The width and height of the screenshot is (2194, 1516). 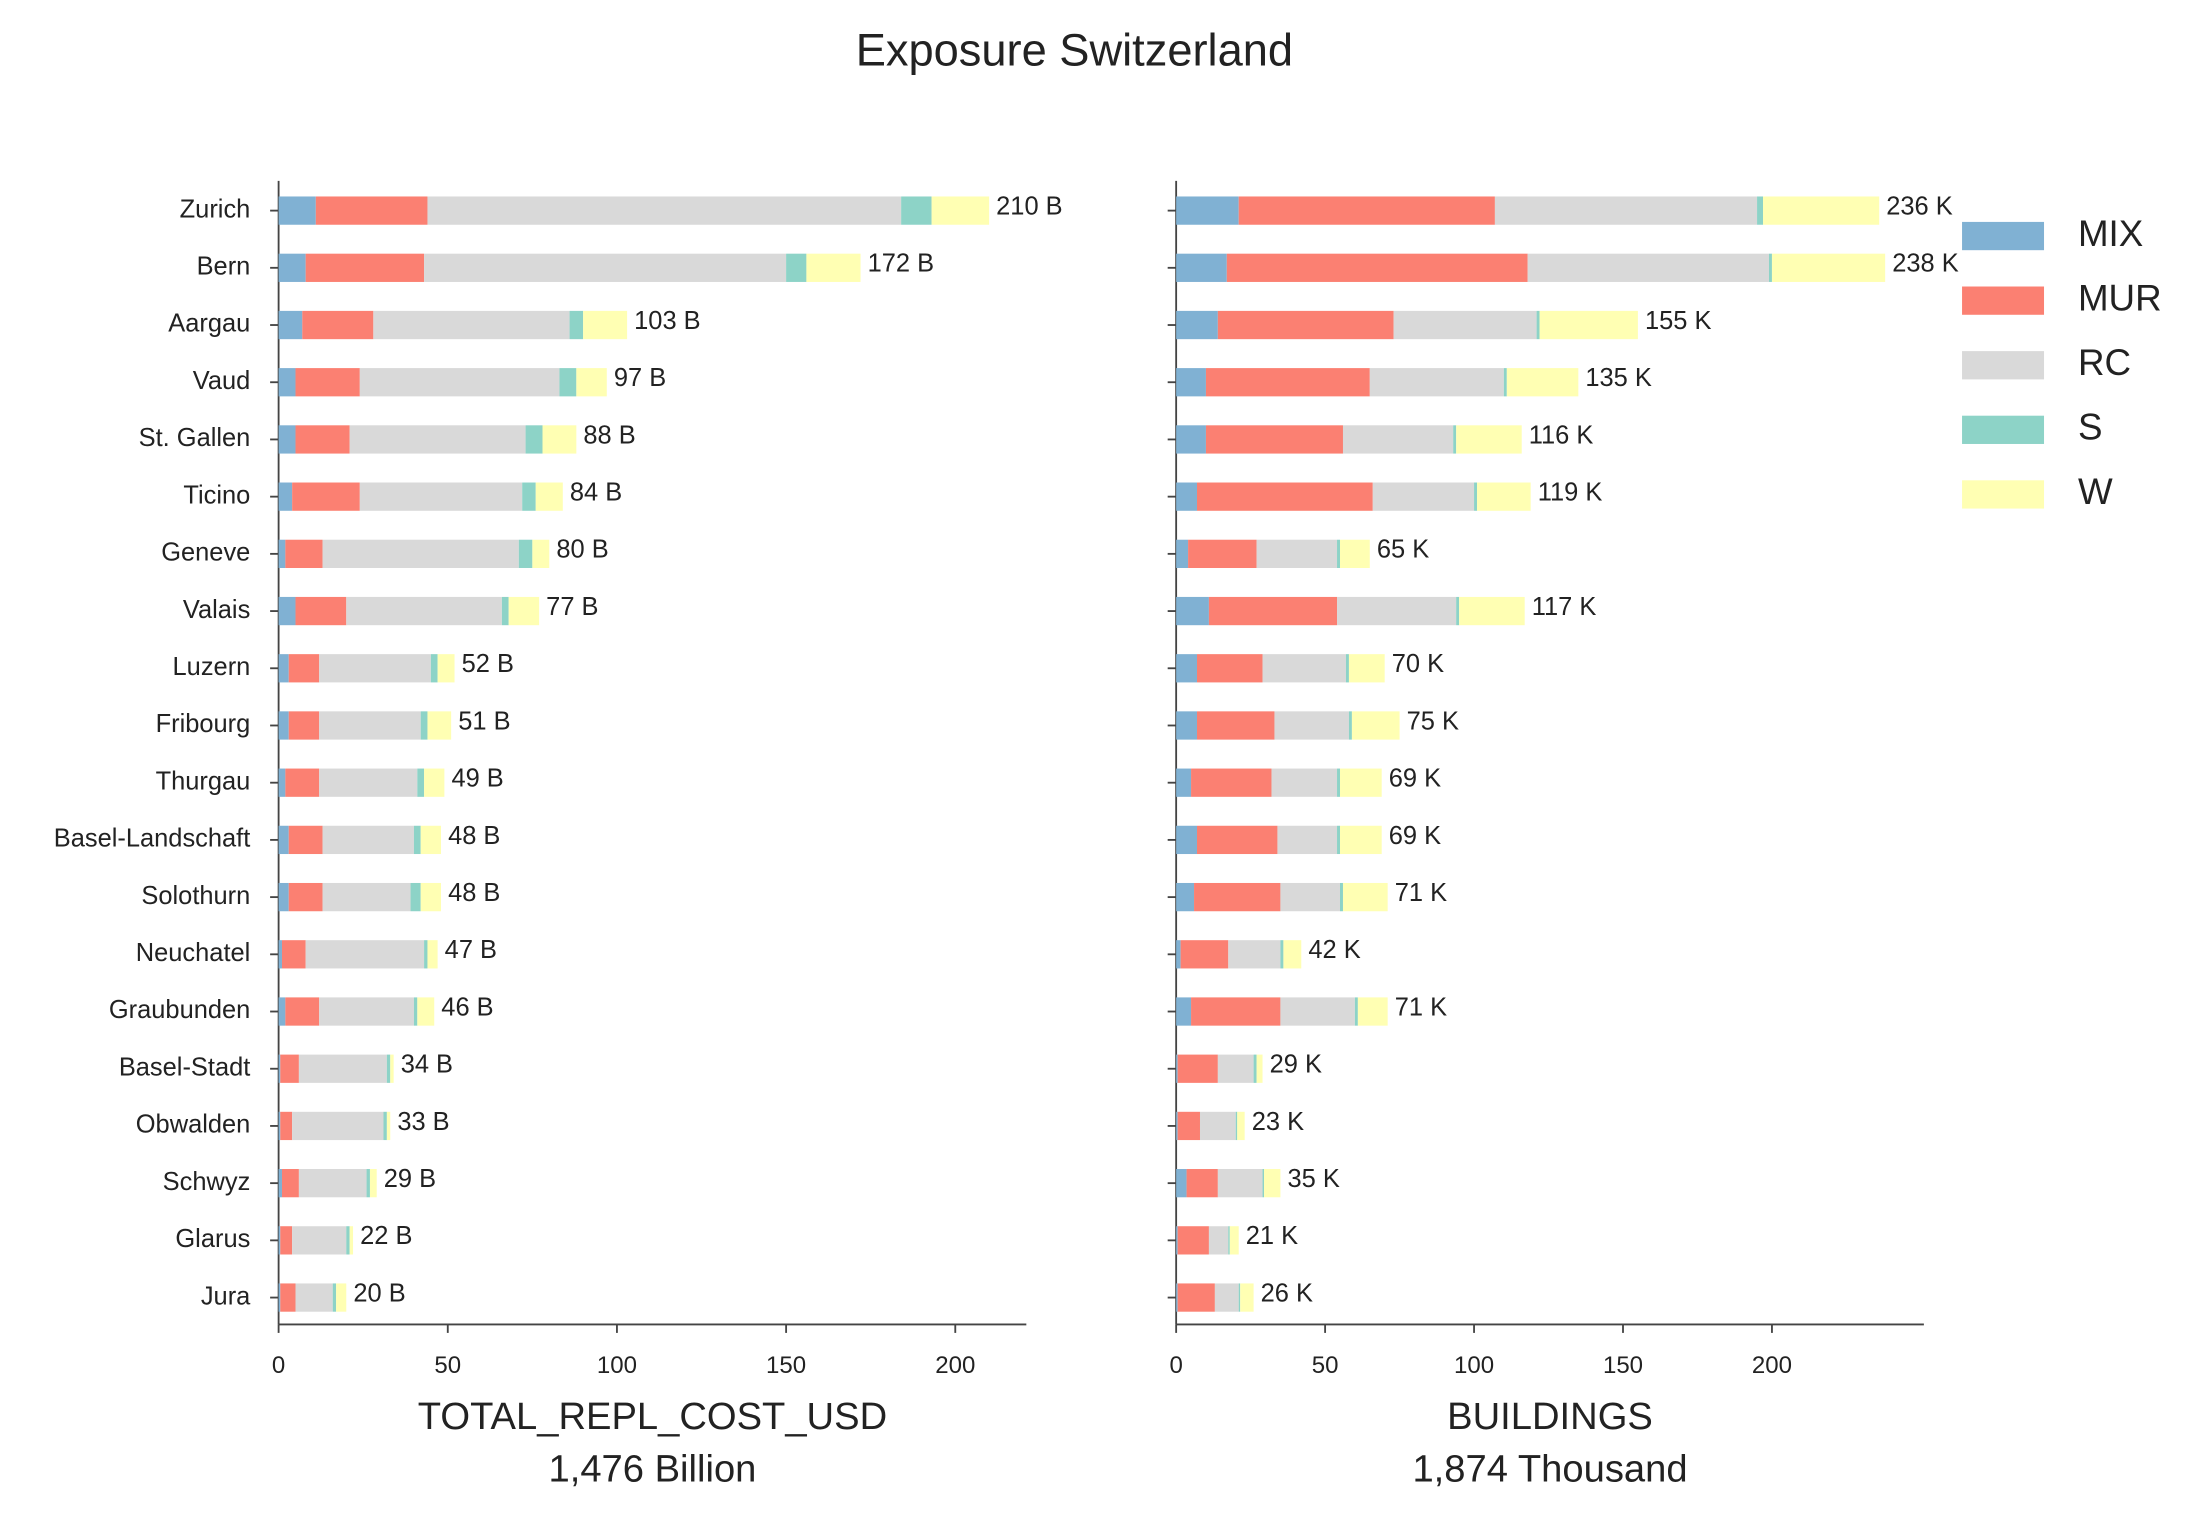 What do you see at coordinates (474, 836) in the screenshot?
I see `value-label: 48 B` at bounding box center [474, 836].